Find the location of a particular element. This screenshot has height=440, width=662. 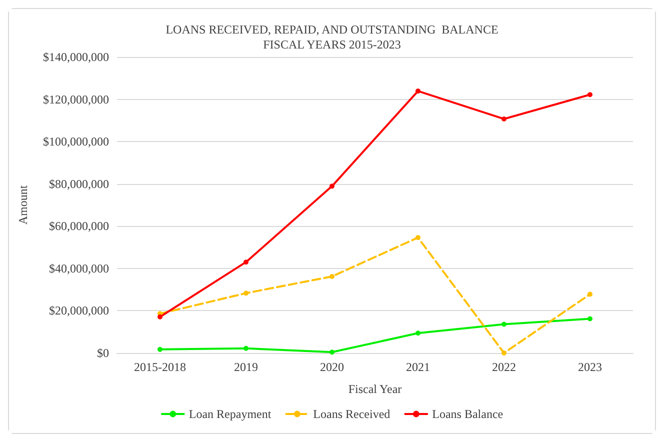

x-tick-label: 2021 is located at coordinates (418, 367).